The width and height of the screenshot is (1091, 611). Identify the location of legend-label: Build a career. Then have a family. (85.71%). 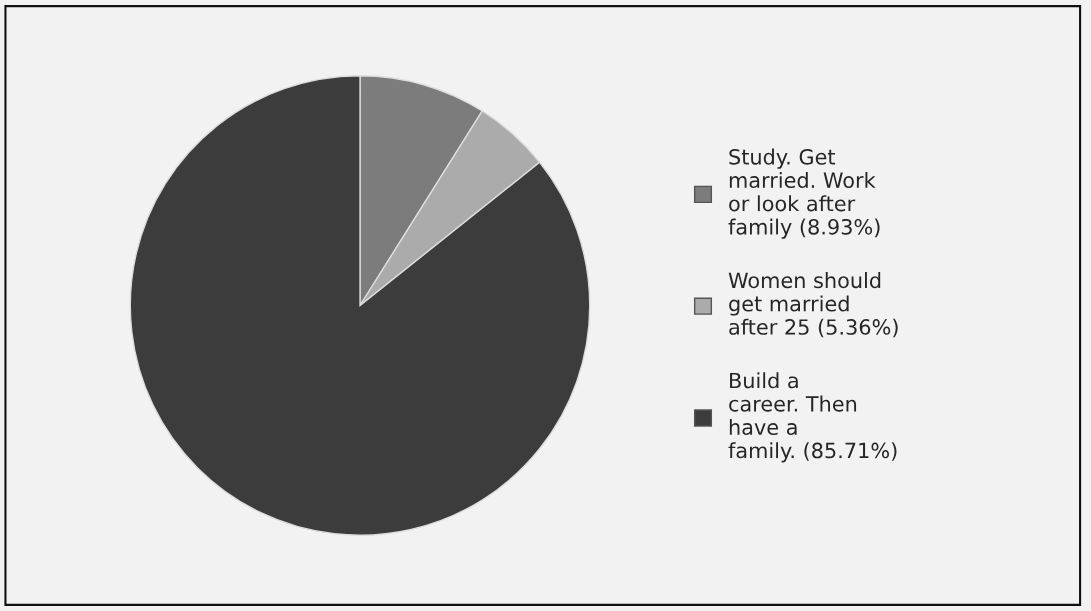
(812, 417).